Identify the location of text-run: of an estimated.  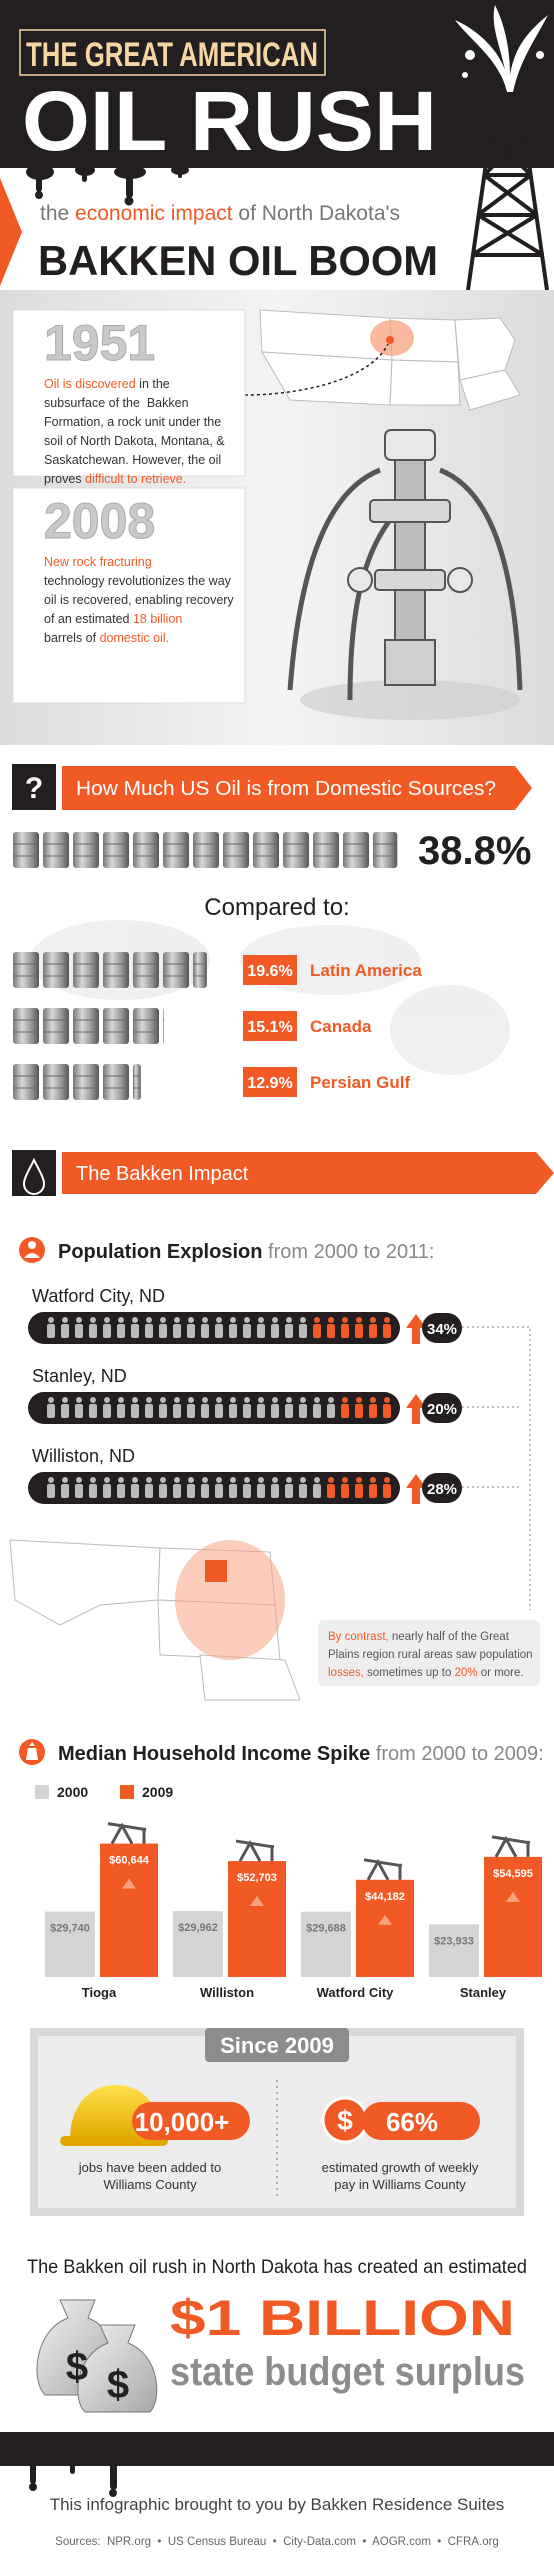
(88, 619).